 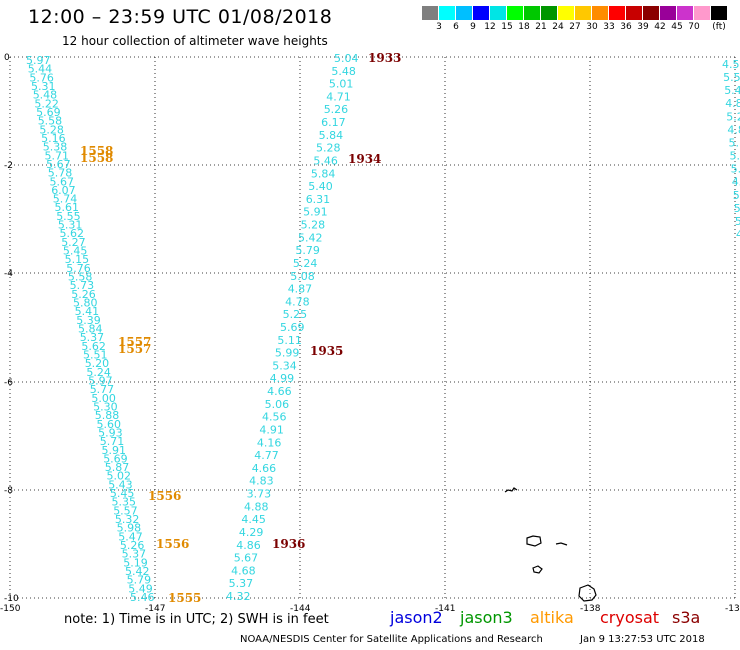 What do you see at coordinates (524, 27) in the screenshot?
I see `colorbar-label: 18` at bounding box center [524, 27].